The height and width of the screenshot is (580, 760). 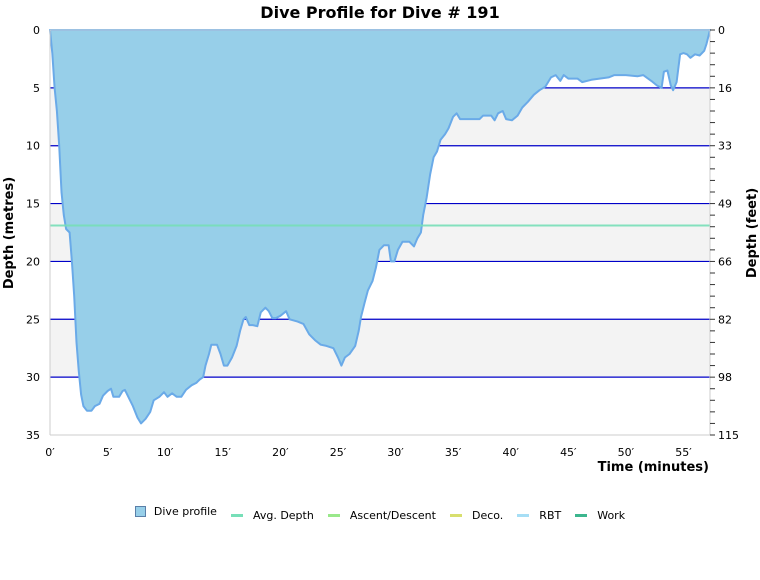 What do you see at coordinates (724, 233) in the screenshot?
I see `y2-axis-ticks: 0 16 33 49 66 82 98 115` at bounding box center [724, 233].